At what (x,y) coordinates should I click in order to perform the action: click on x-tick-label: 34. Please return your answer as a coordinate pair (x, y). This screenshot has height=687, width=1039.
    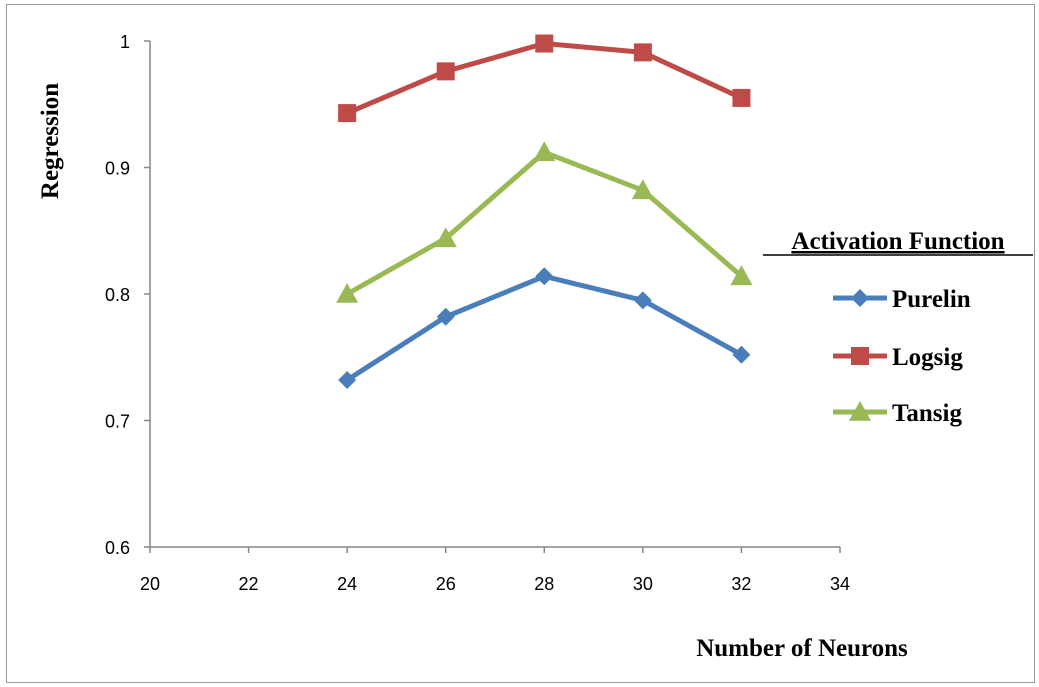
    Looking at the image, I should click on (840, 584).